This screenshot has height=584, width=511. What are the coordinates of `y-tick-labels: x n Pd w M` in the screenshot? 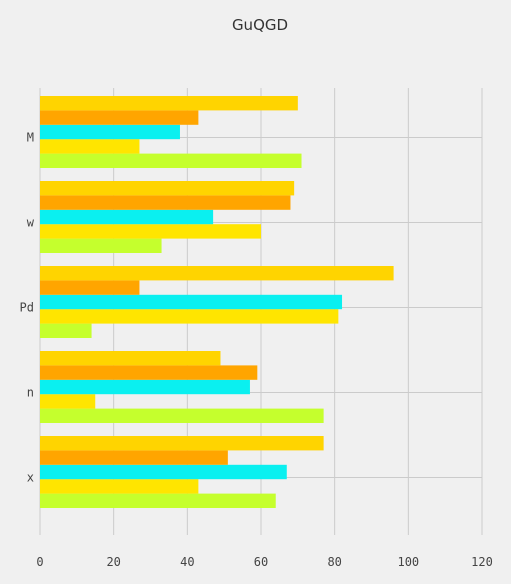 It's located at (27, 308).